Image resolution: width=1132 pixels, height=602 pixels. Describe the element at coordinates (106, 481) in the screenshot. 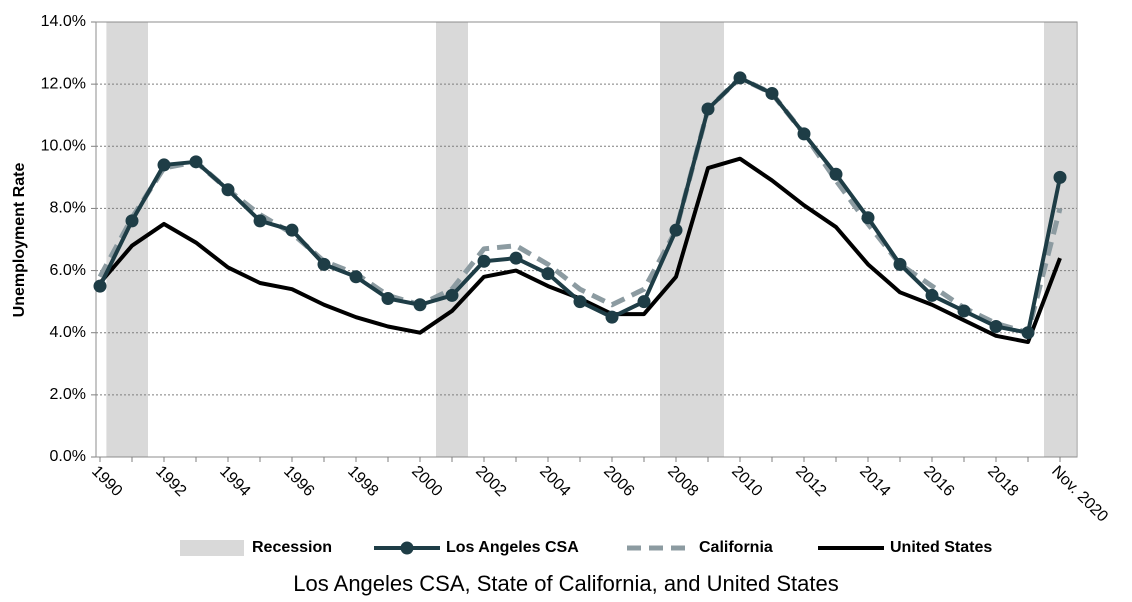

I see `x-tick-label: 1990` at that location.